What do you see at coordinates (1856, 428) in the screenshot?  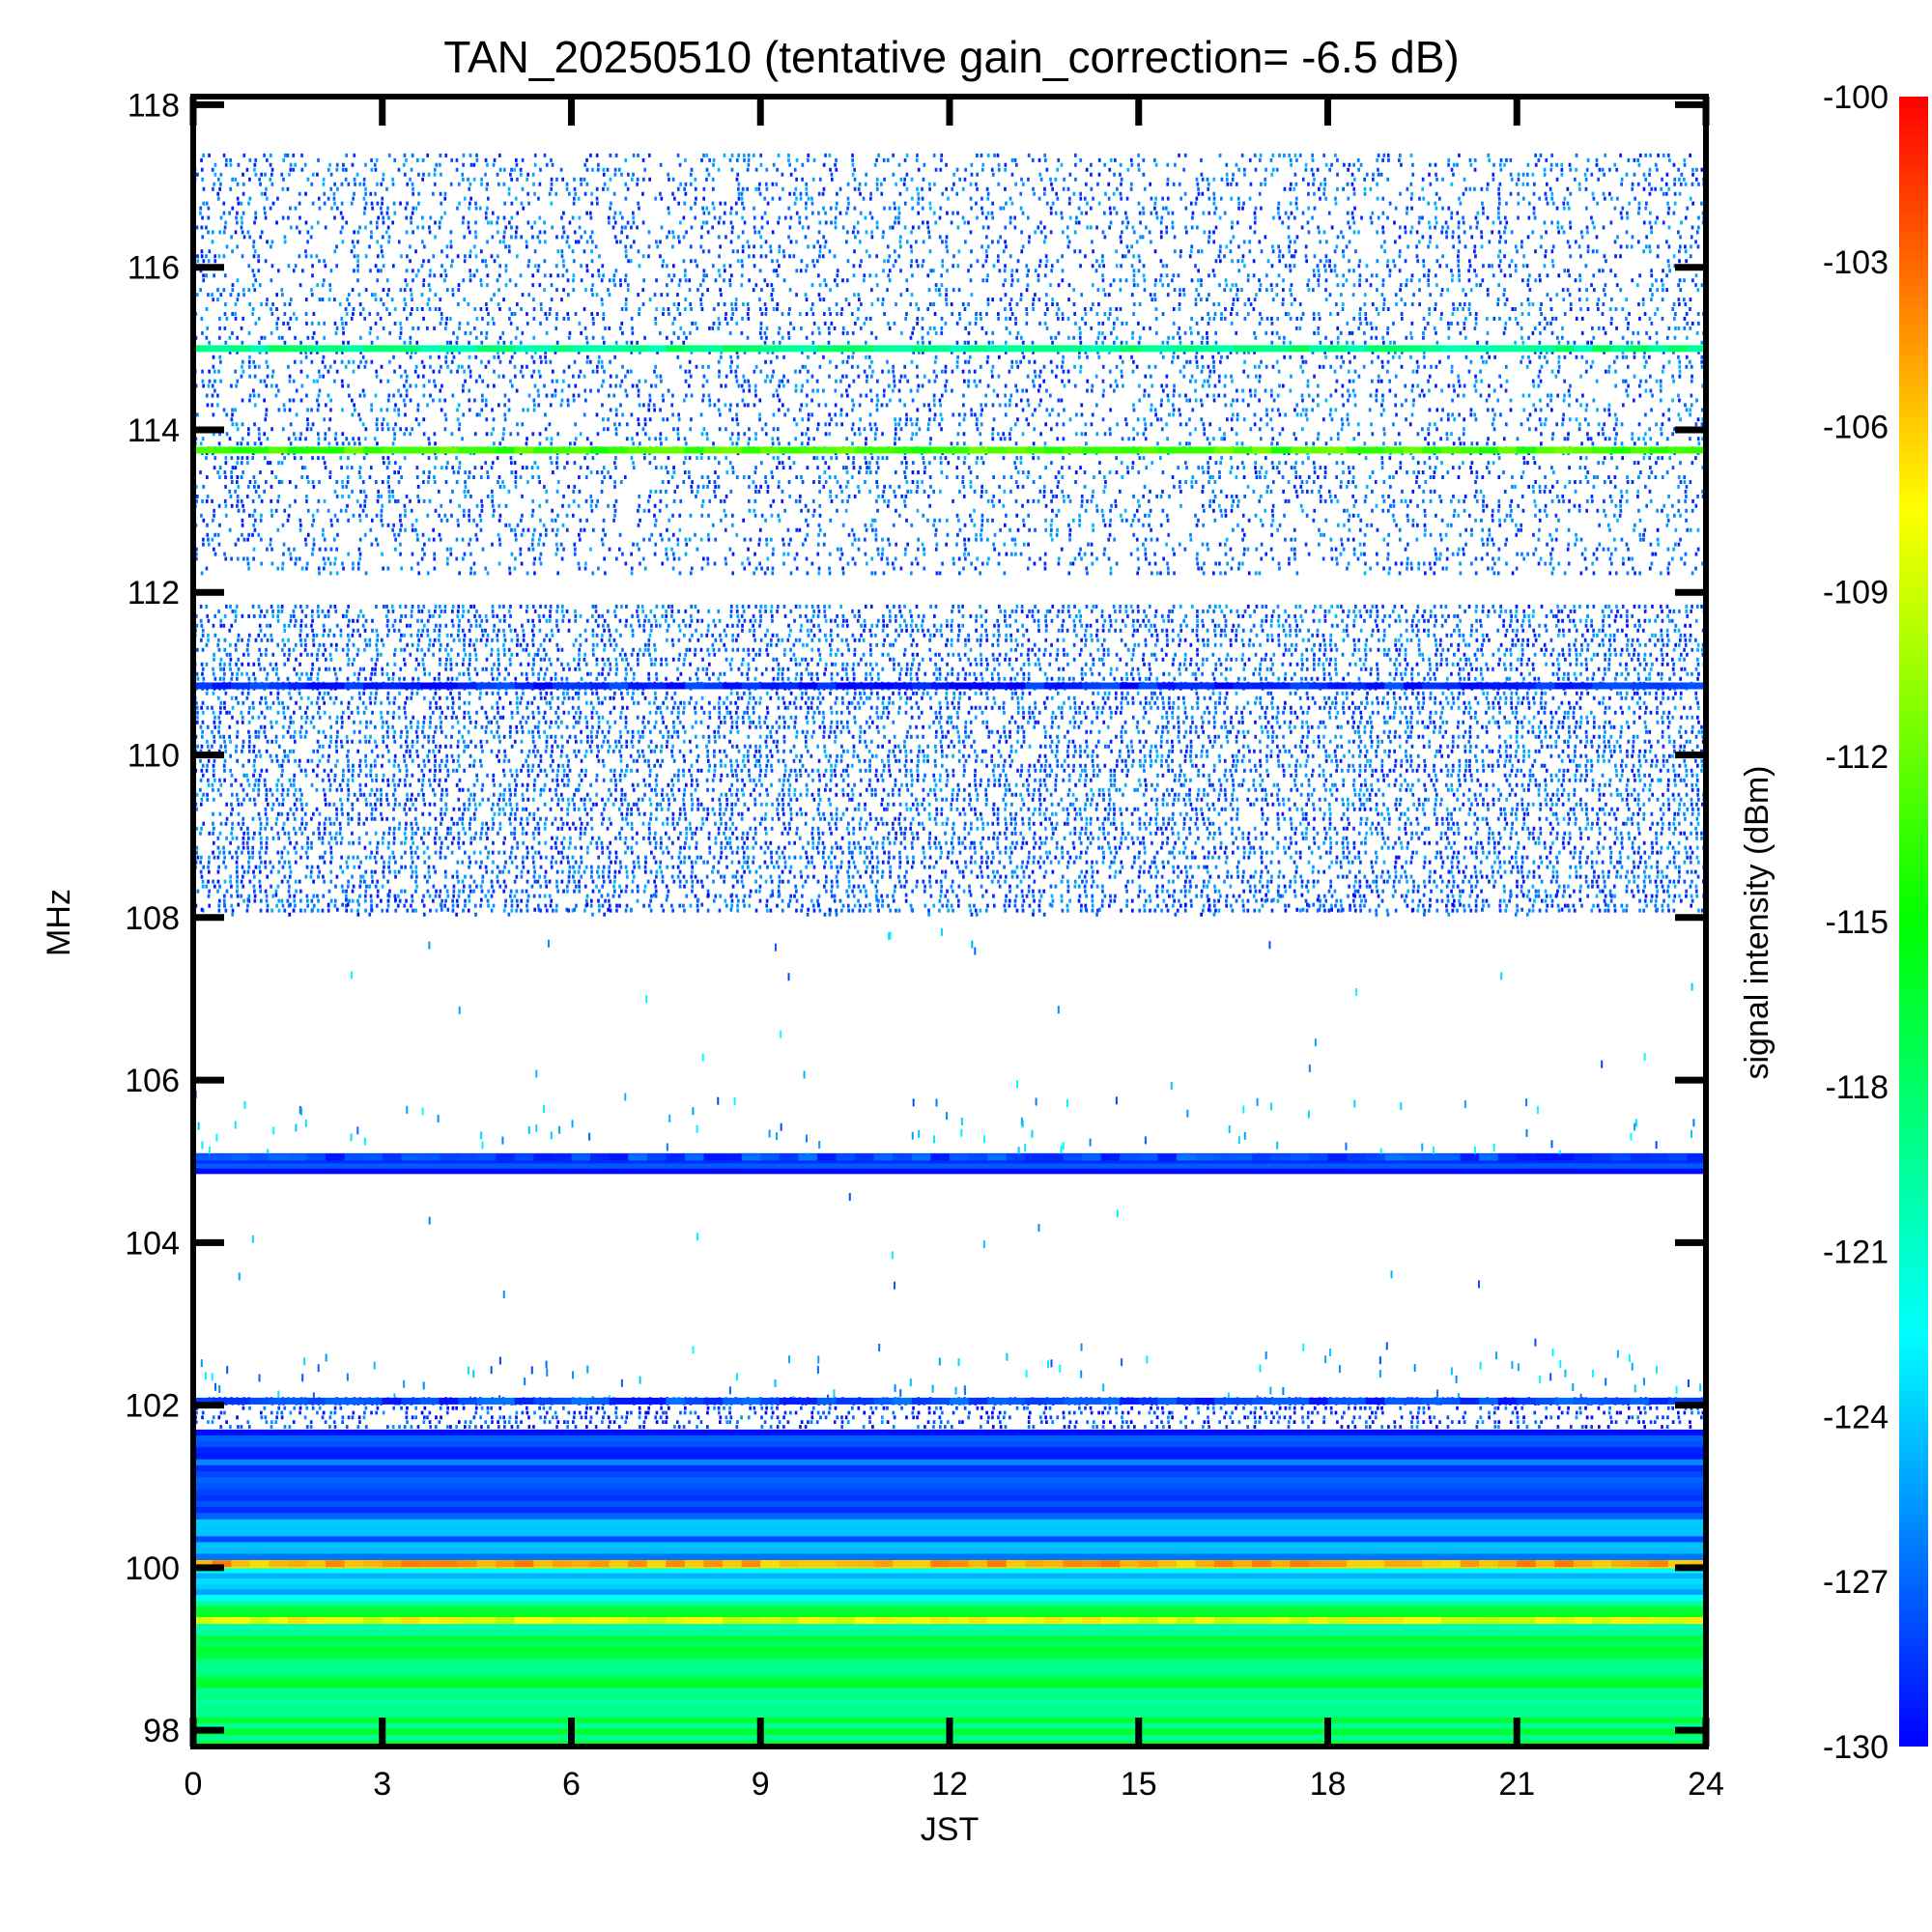 I see `colorbar-tick-label: -106` at bounding box center [1856, 428].